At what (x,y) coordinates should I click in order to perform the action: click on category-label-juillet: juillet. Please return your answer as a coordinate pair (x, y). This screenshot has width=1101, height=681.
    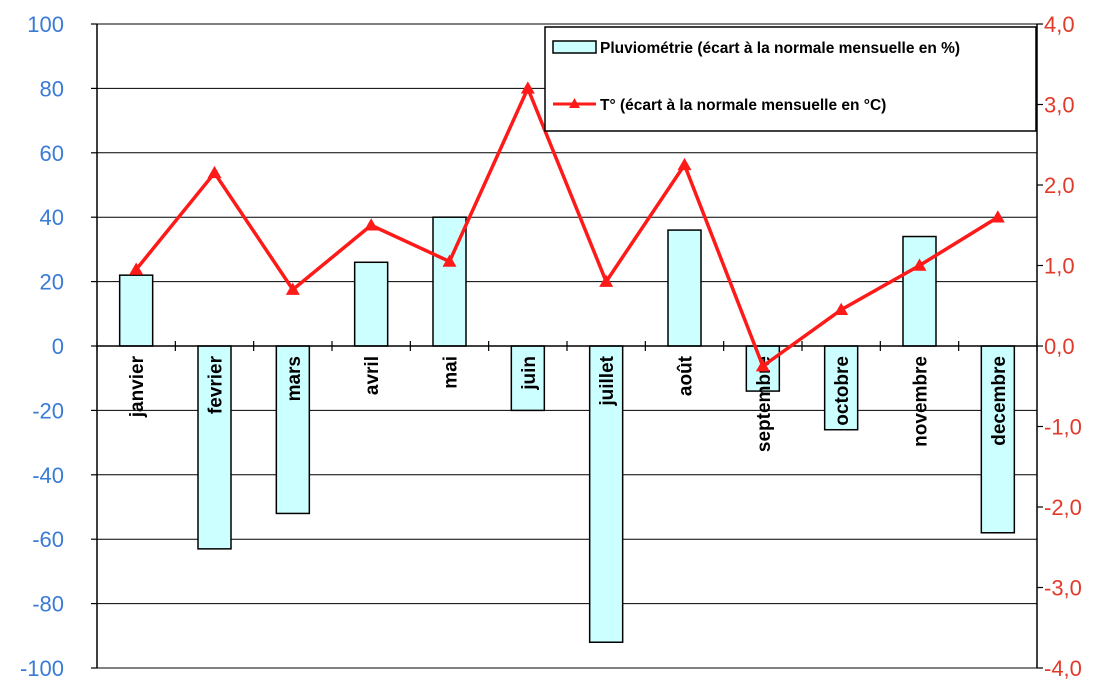
    Looking at the image, I should click on (607, 380).